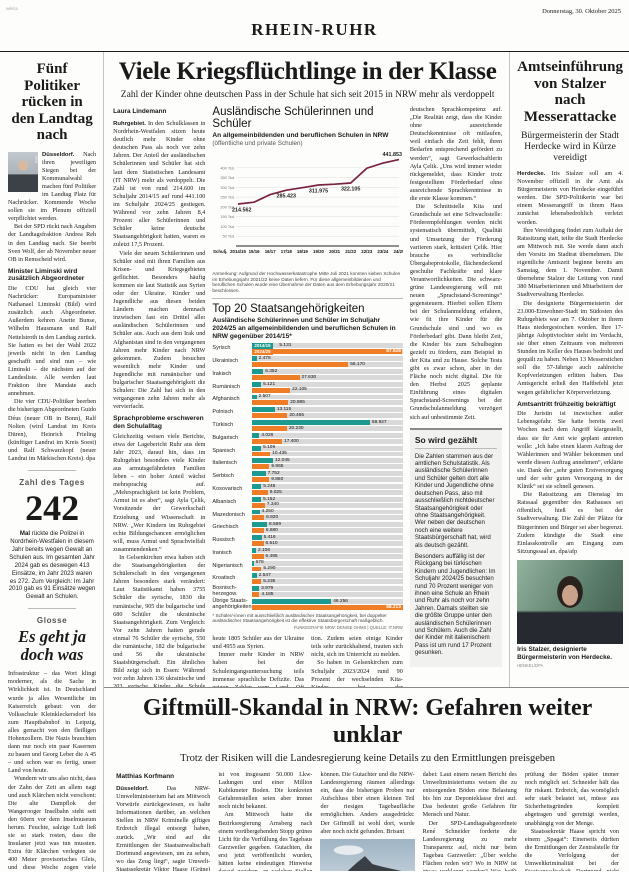 The image size is (629, 872). Describe the element at coordinates (259, 563) in the screenshot. I see `bar-value-label: 678` at that location.